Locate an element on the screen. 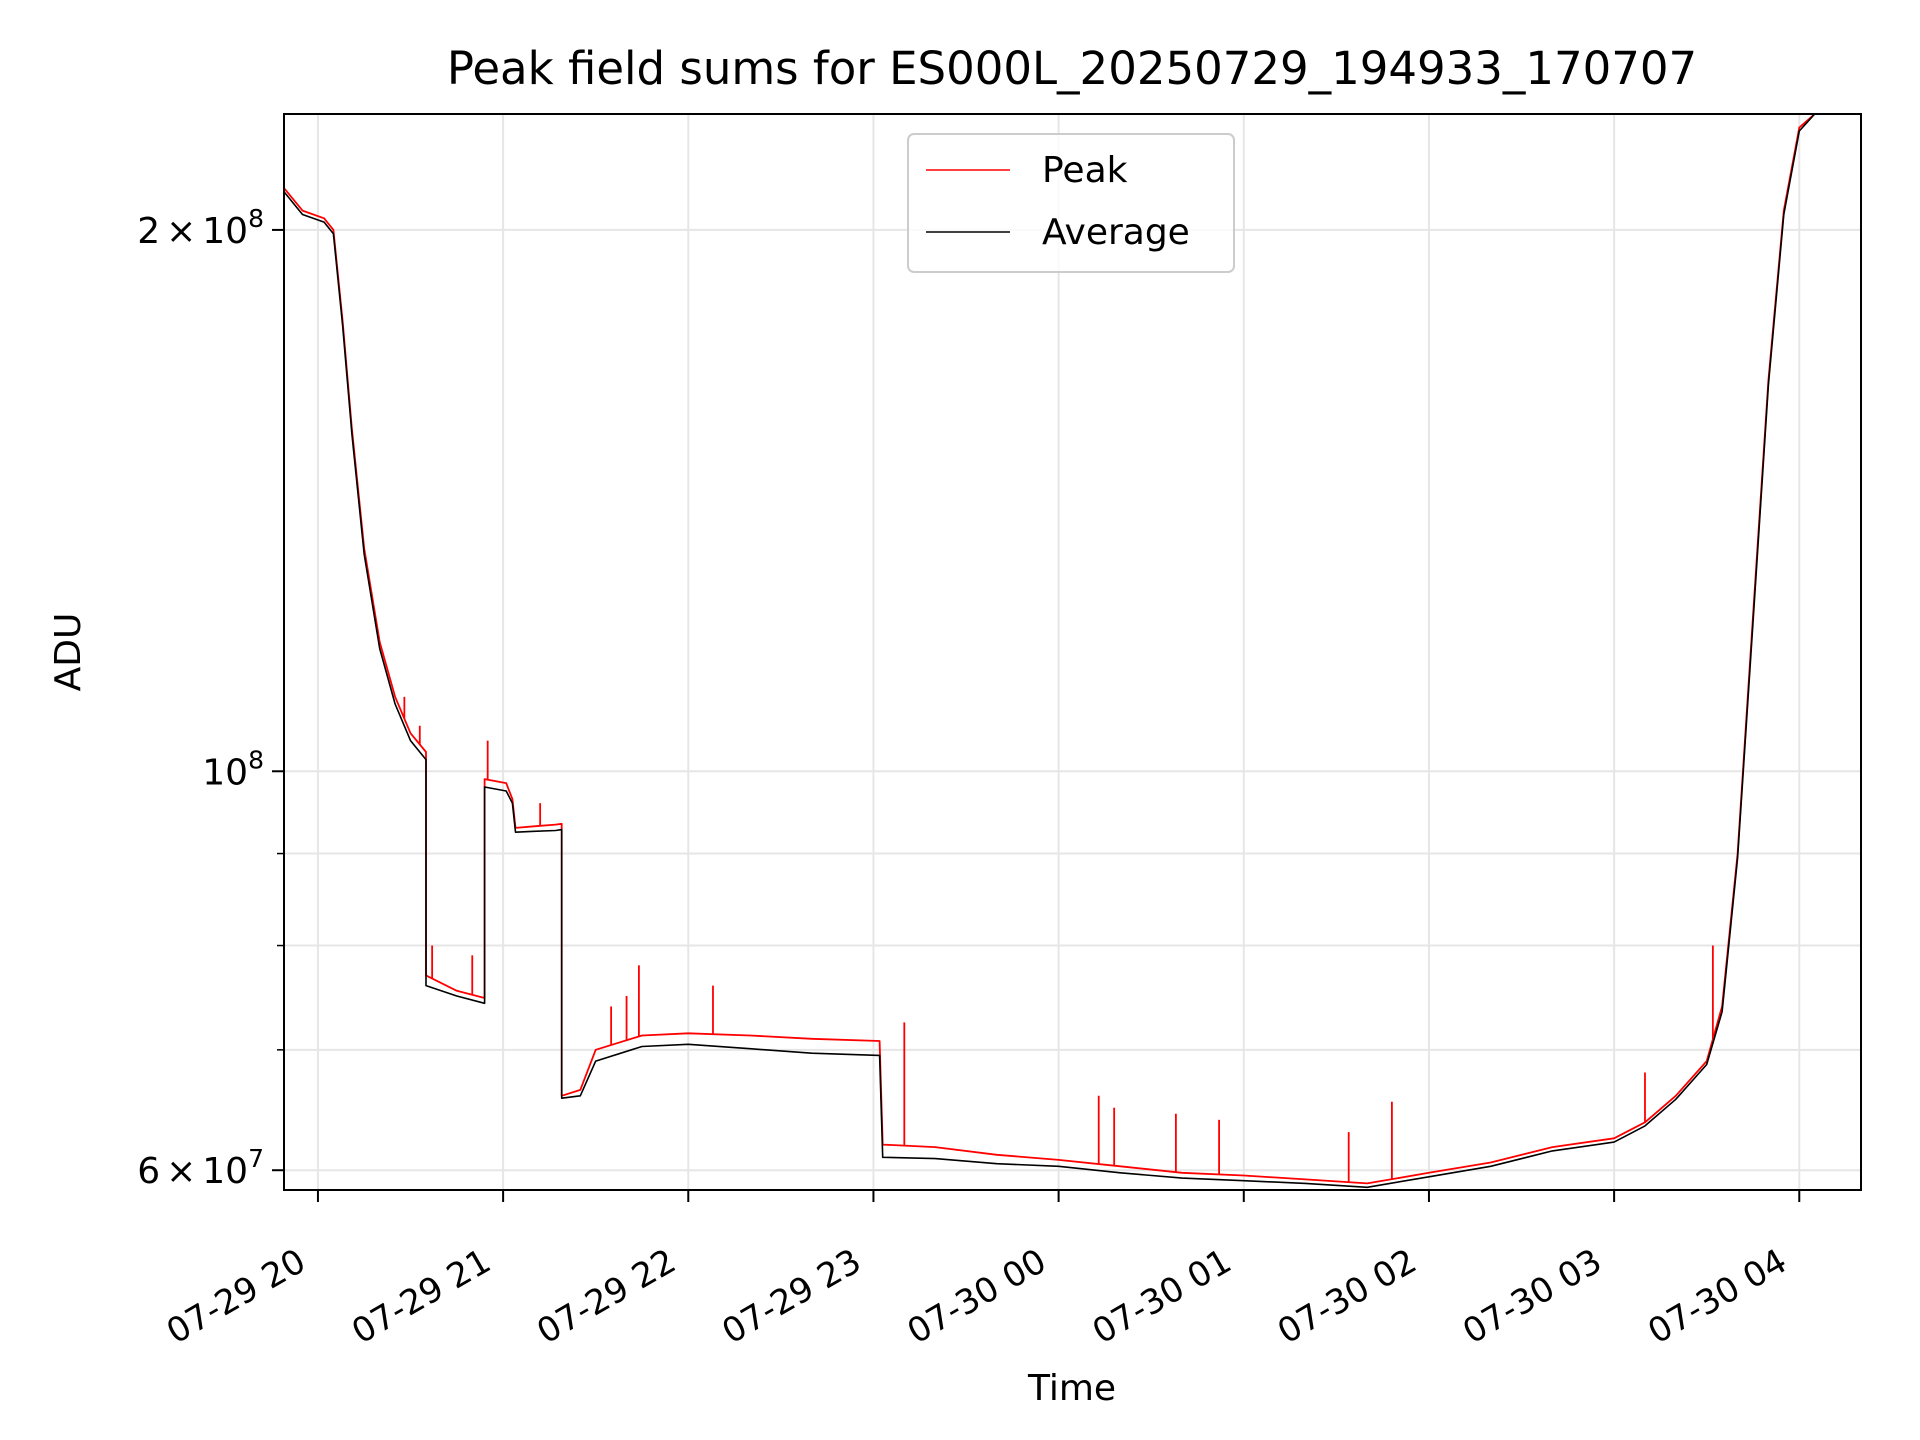 Image resolution: width=1920 pixels, height=1440 pixels. y-axis-label: ADU is located at coordinates (68, 652).